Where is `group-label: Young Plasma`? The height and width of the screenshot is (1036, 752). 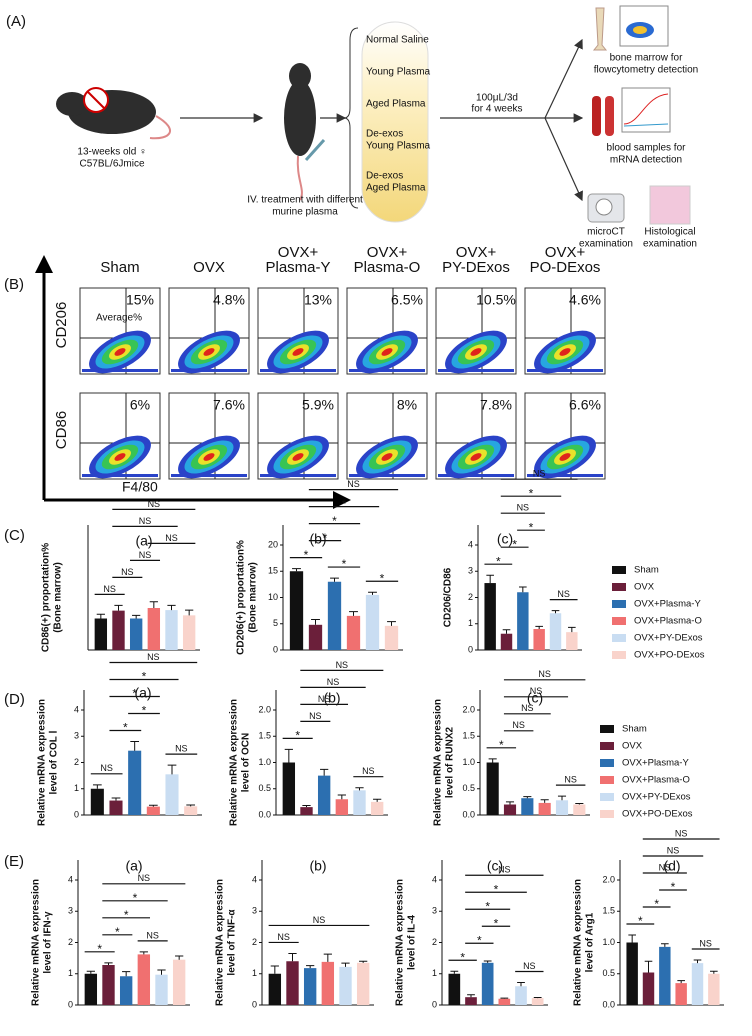
group-label: Young Plasma is located at coordinates (398, 146).